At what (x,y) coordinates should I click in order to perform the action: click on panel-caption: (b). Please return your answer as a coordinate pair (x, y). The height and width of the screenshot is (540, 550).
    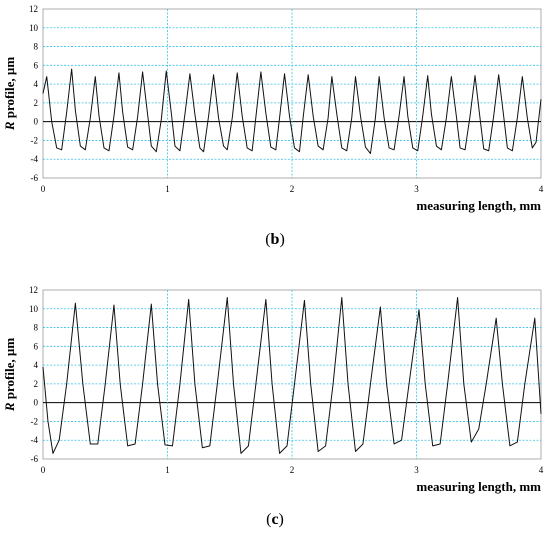
    Looking at the image, I should click on (275, 239).